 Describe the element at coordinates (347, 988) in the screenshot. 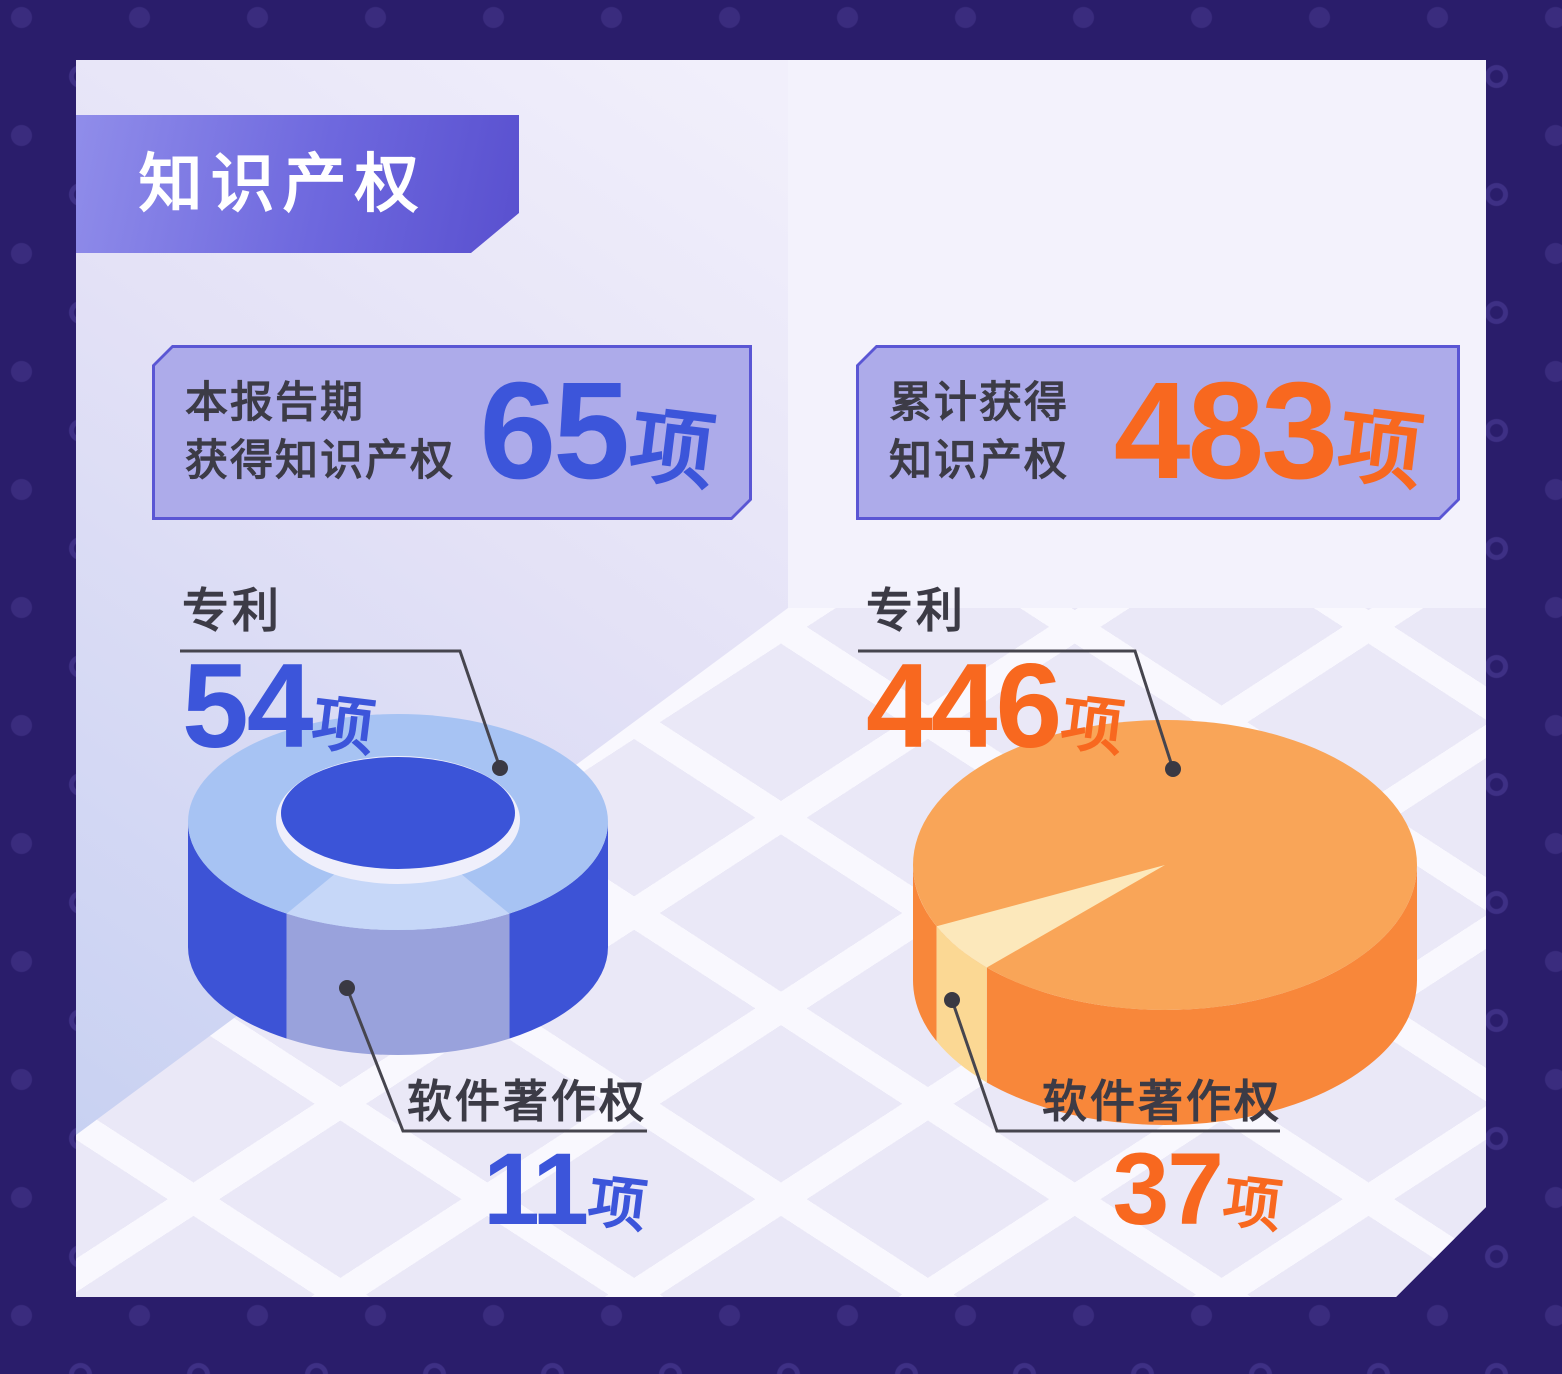

I see `leader-dot-software-left` at that location.